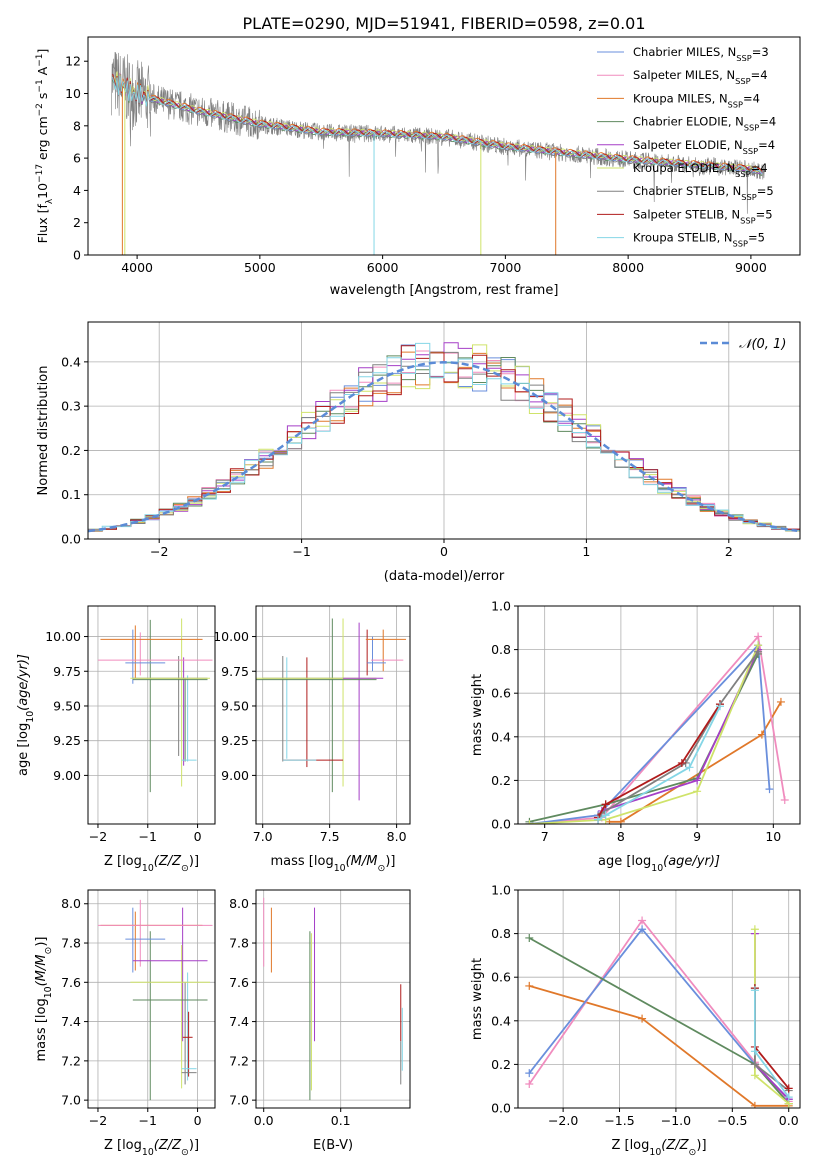 The image size is (819, 1170). Describe the element at coordinates (704, 147) in the screenshot. I see `legend-label-salpeter_elodie: Salpeter ELODIE, NSSP=4` at that location.